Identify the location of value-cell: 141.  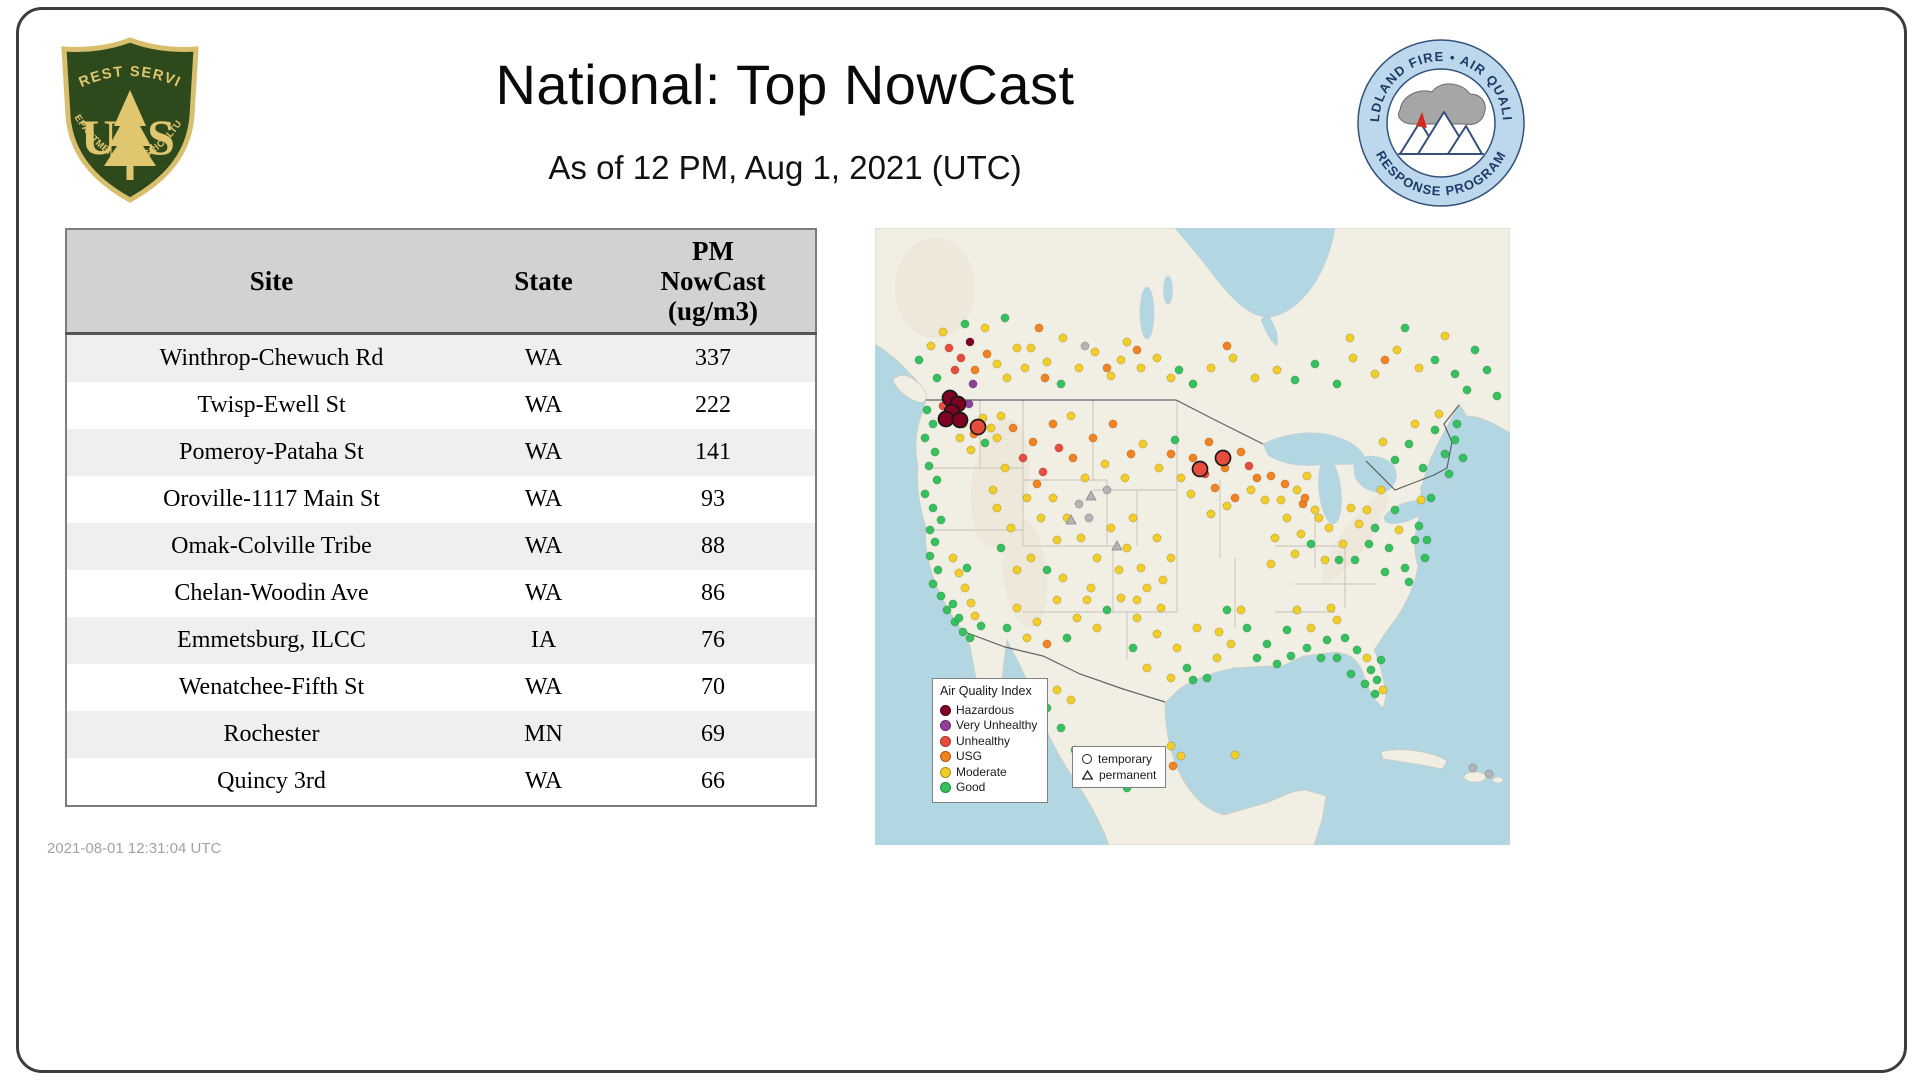
(713, 452).